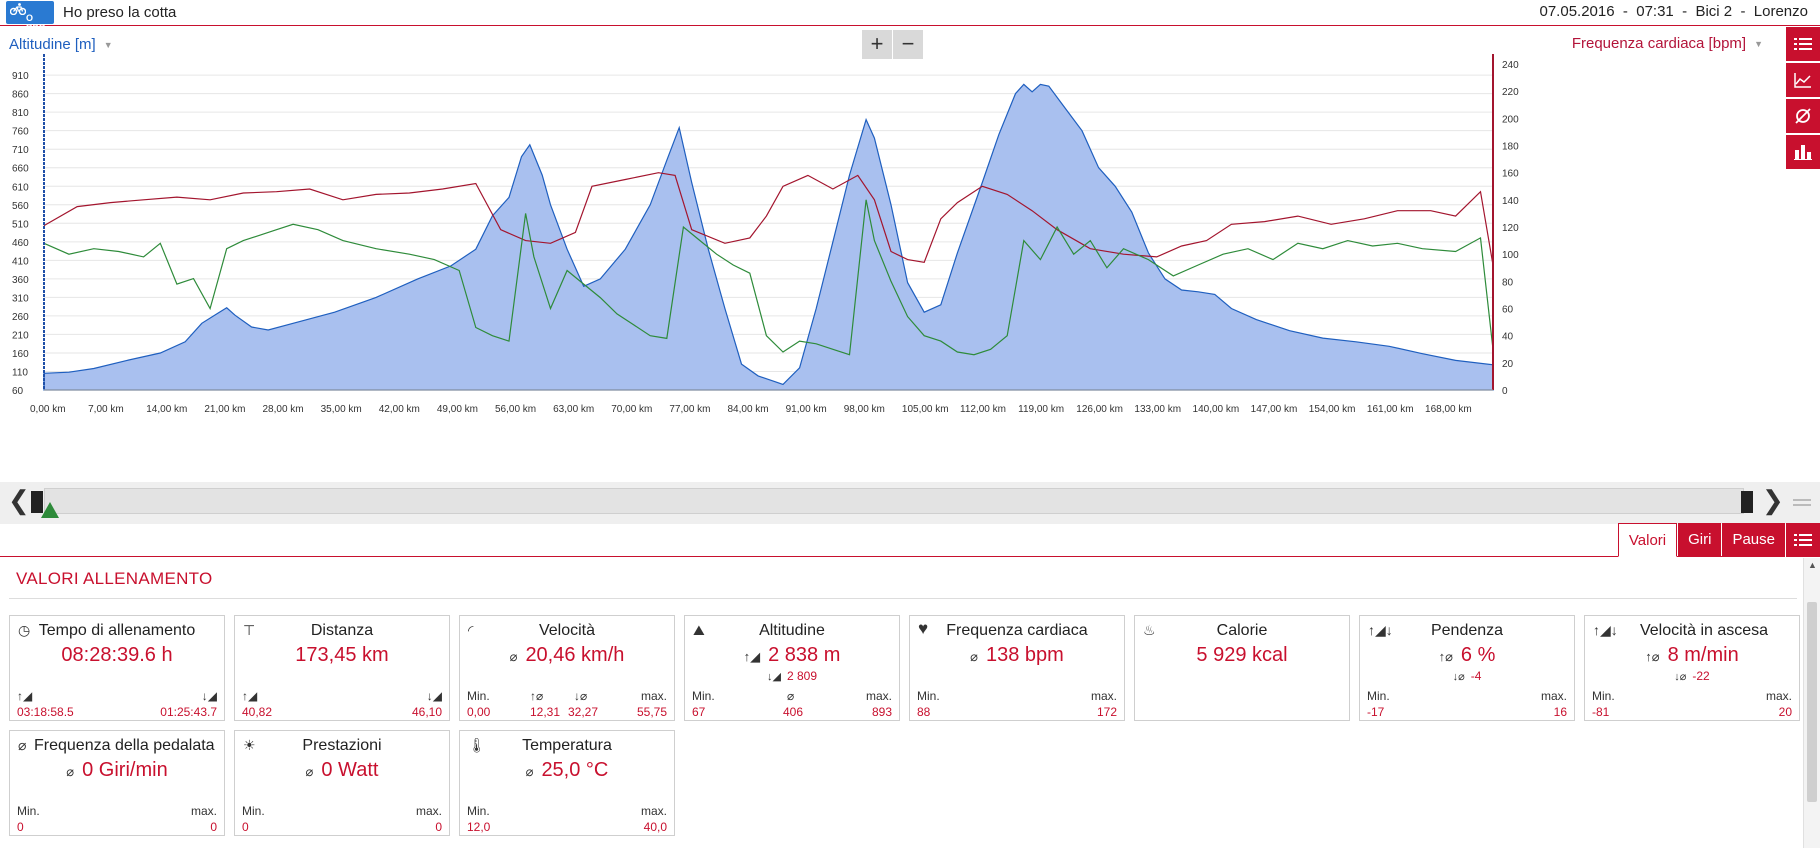 The width and height of the screenshot is (1820, 848). Describe the element at coordinates (1753, 540) in the screenshot. I see `tab-pause: Pause` at that location.